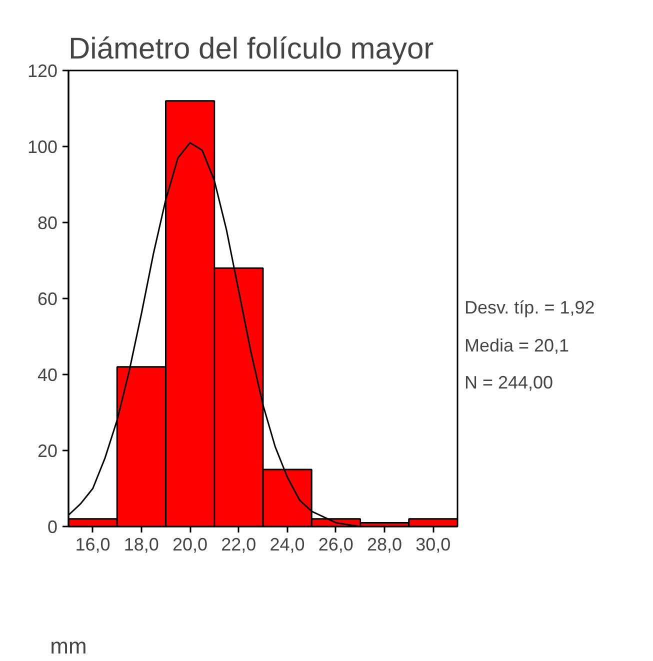 This screenshot has width=653, height=661. Describe the element at coordinates (509, 382) in the screenshot. I see `text: N = 244,00` at that location.